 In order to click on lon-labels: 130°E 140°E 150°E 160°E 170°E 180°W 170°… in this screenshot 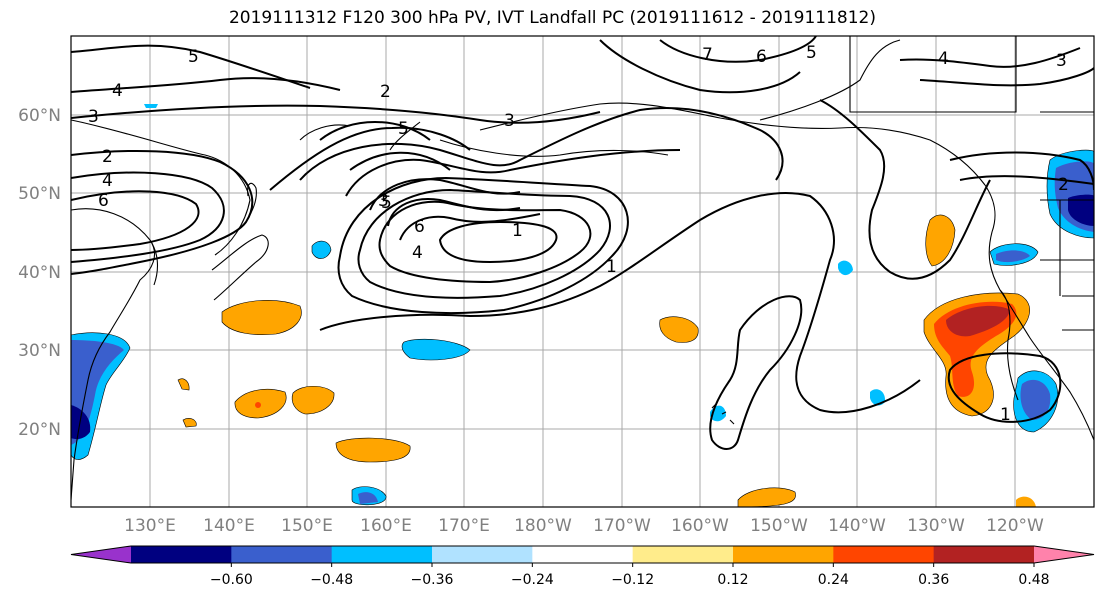, I will do `click(584, 526)`.